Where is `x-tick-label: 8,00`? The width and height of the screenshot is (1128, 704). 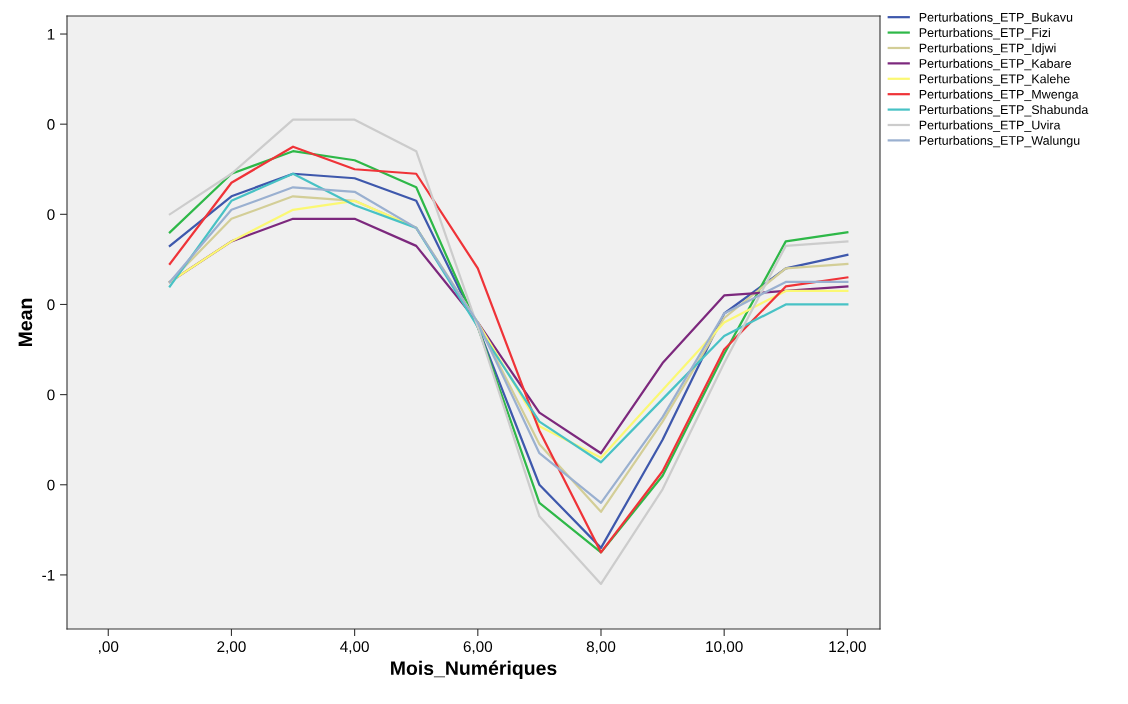
x-tick-label: 8,00 is located at coordinates (601, 647).